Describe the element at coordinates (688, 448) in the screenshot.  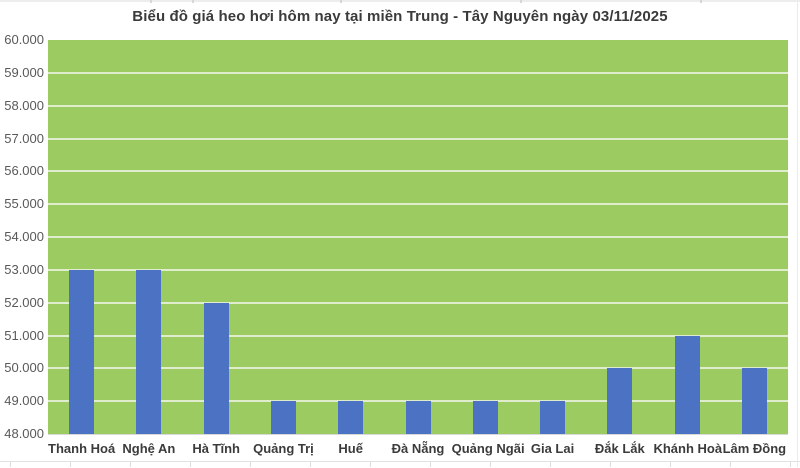
I see `x-tick-label: Khánh Hoà` at that location.